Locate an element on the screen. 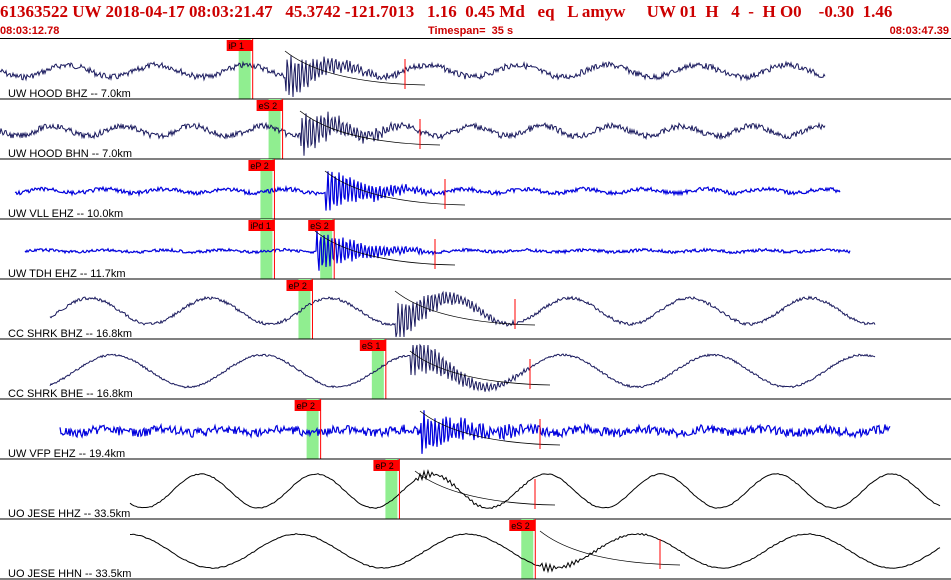  channel-row: eS 2 UW HOOD BHN -- 7.0km is located at coordinates (475, 129).